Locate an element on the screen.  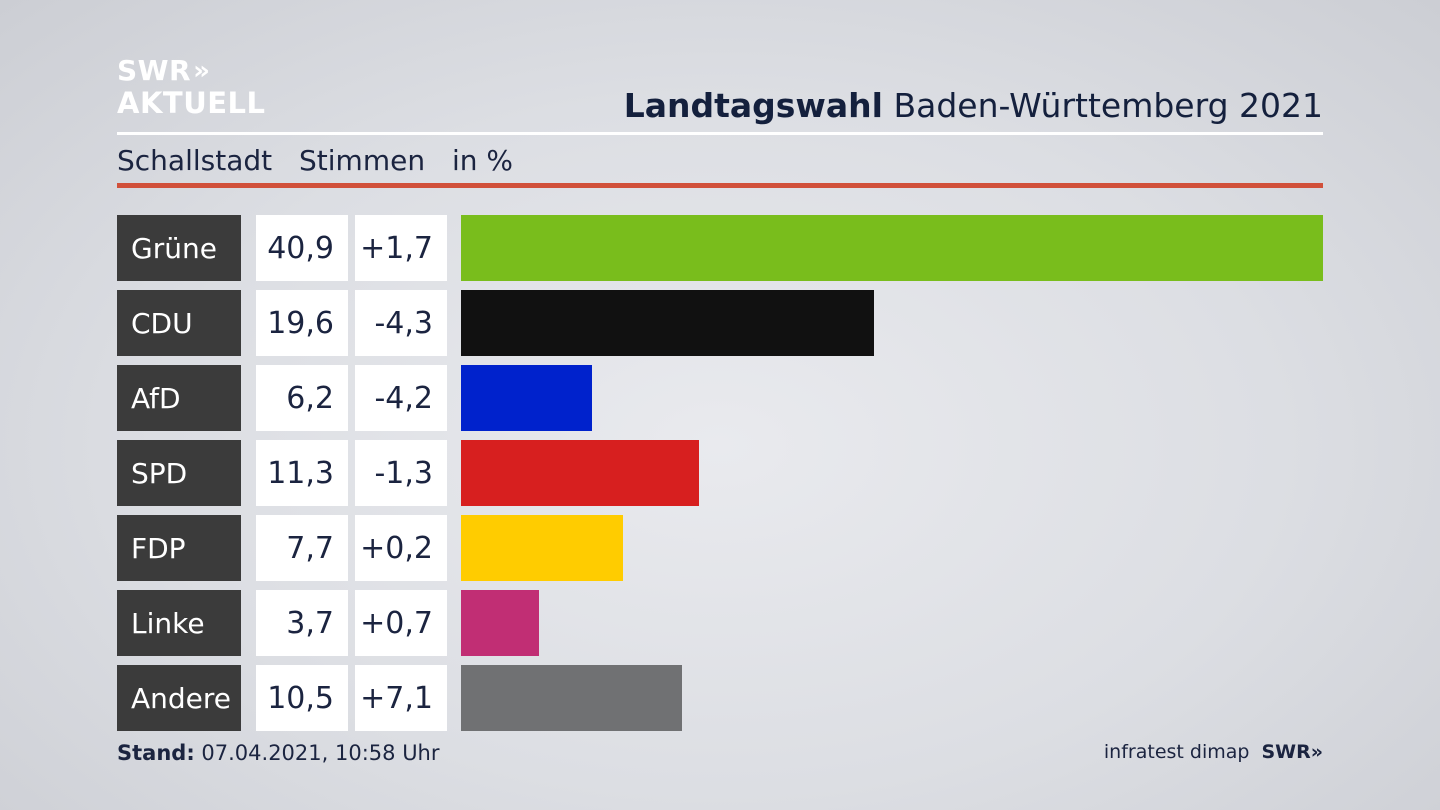
double-chevron-icon: » is located at coordinates (201, 71).